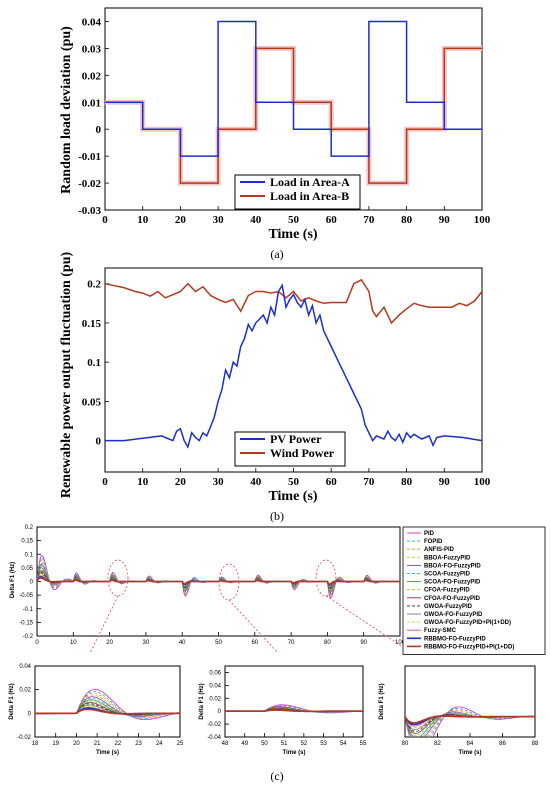  Describe the element at coordinates (304, 744) in the screenshot. I see `x-tick-label: 52` at that location.